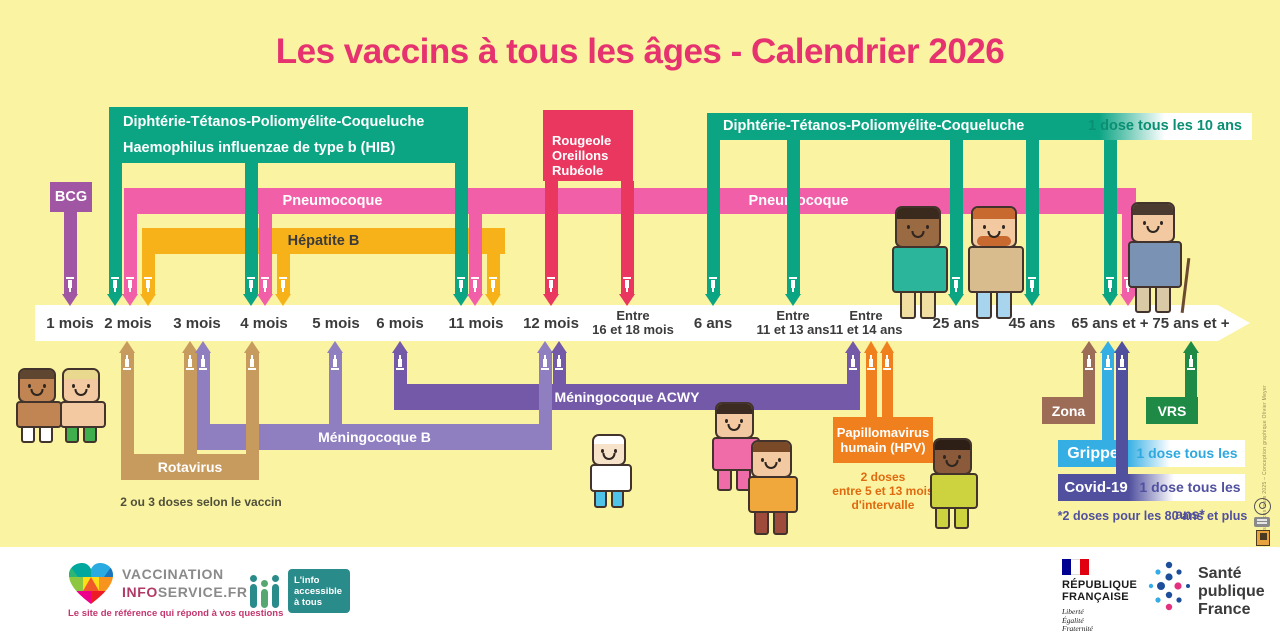 This screenshot has height=639, width=1280. What do you see at coordinates (611, 471) in the screenshot?
I see `person-toddler` at bounding box center [611, 471].